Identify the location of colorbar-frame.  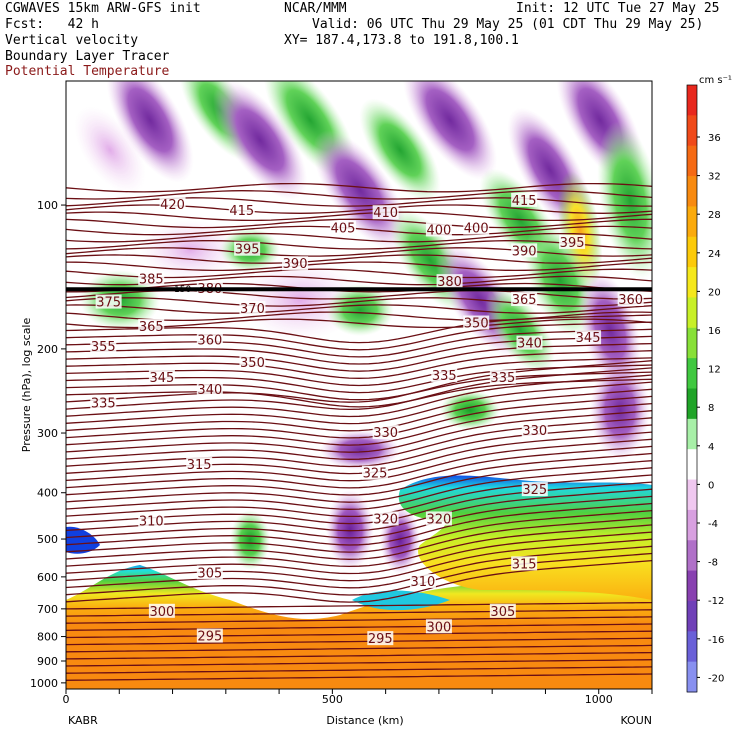
(692, 388).